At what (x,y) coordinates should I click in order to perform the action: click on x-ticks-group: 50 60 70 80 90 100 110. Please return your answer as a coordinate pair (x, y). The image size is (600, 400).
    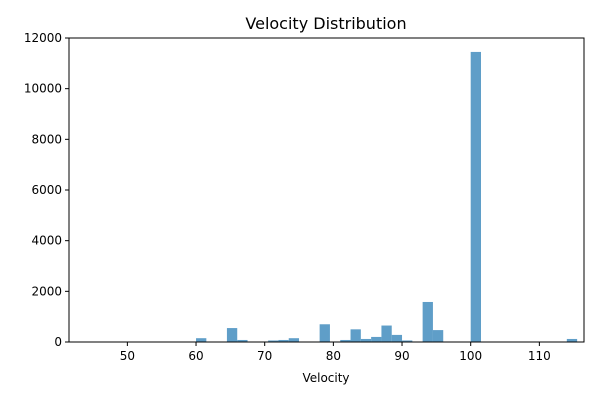
    Looking at the image, I should click on (335, 352).